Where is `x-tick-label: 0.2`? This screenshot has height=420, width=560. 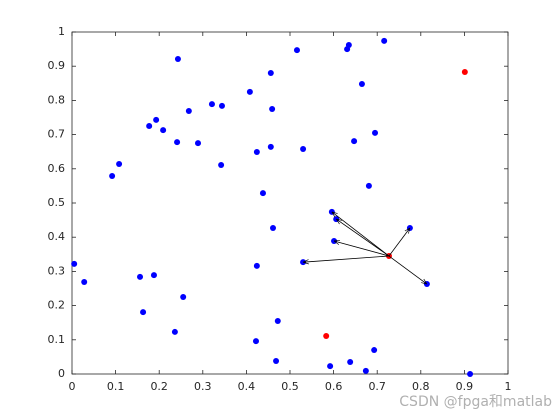 x-tick-label: 0.2 is located at coordinates (159, 386).